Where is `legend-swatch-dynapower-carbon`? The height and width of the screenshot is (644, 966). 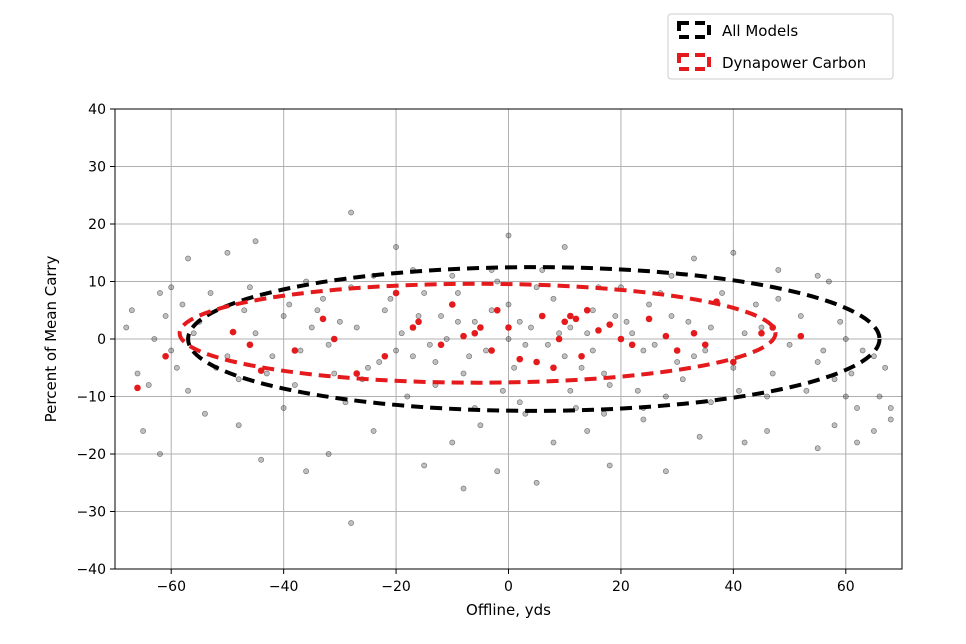 legend-swatch-dynapower-carbon is located at coordinates (694, 62).